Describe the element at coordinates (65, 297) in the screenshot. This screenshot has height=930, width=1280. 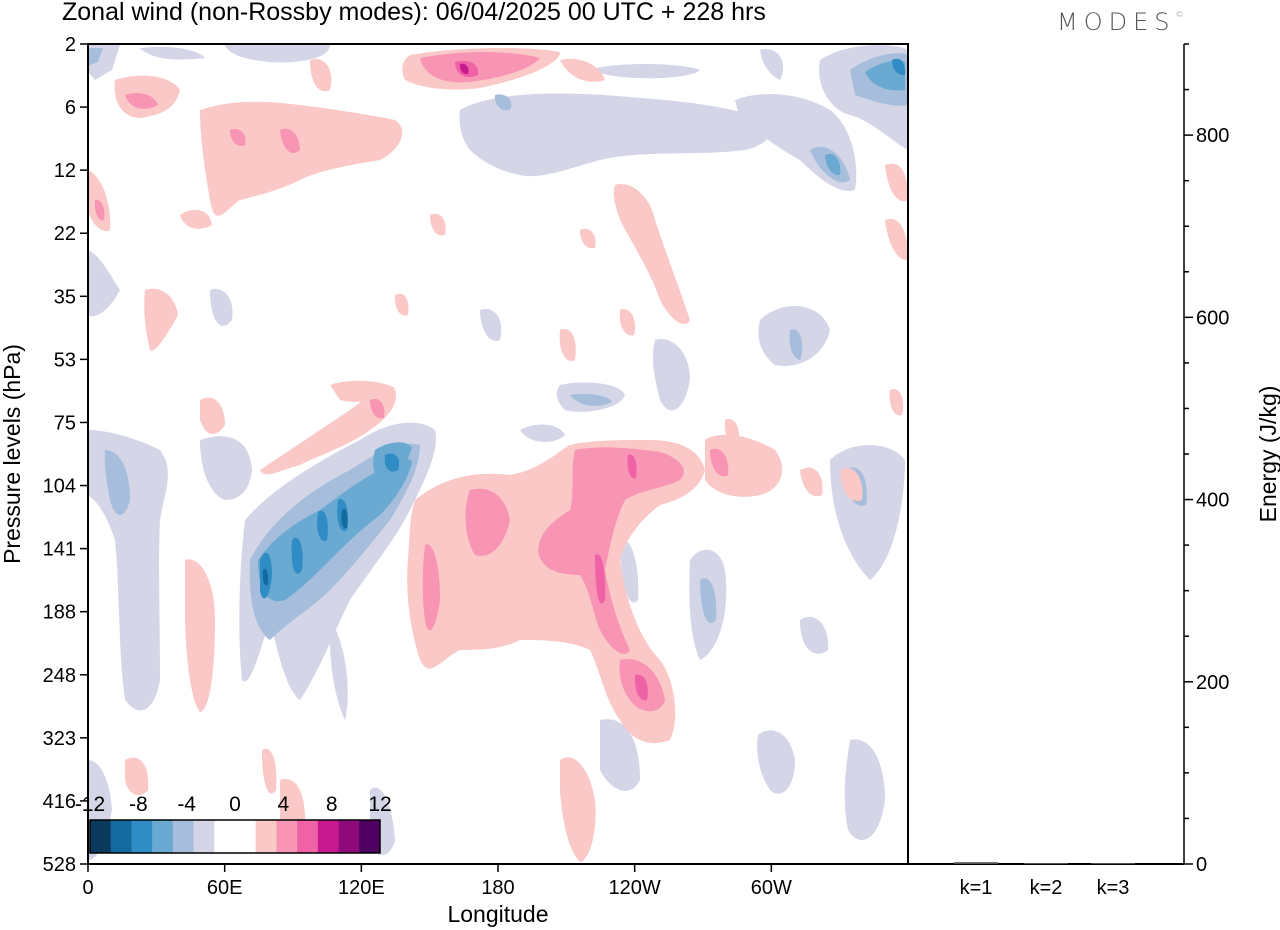
I see `pressure-tick-label: 35` at that location.